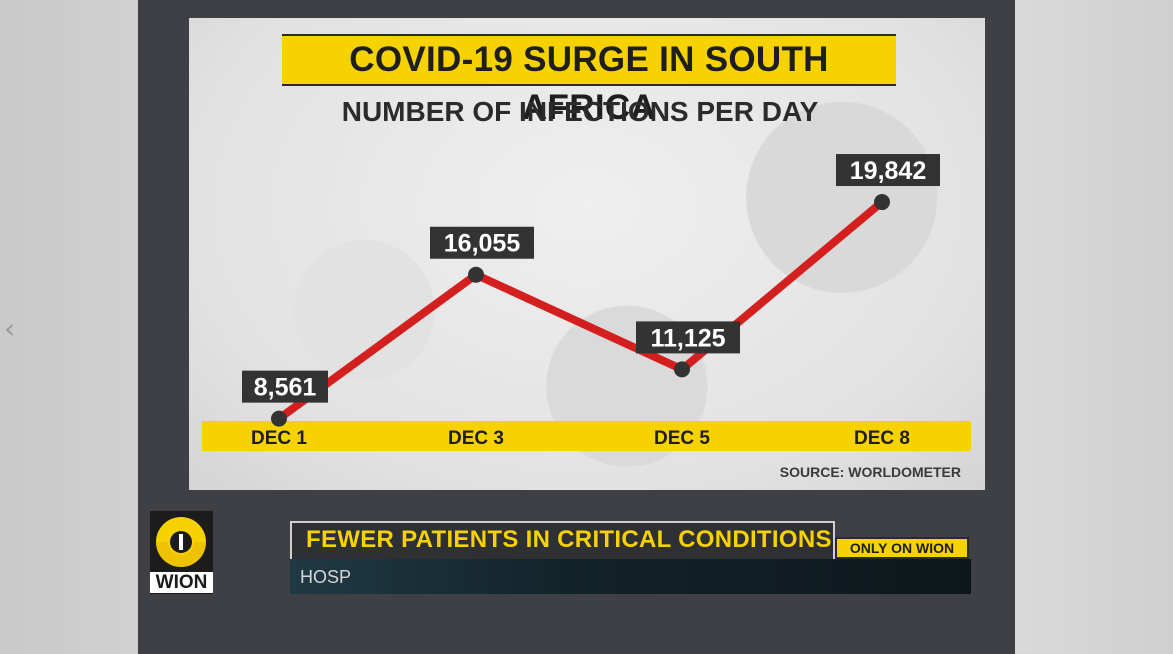 The image size is (1173, 654). What do you see at coordinates (181, 542) in the screenshot?
I see `wion-logo-icon` at bounding box center [181, 542].